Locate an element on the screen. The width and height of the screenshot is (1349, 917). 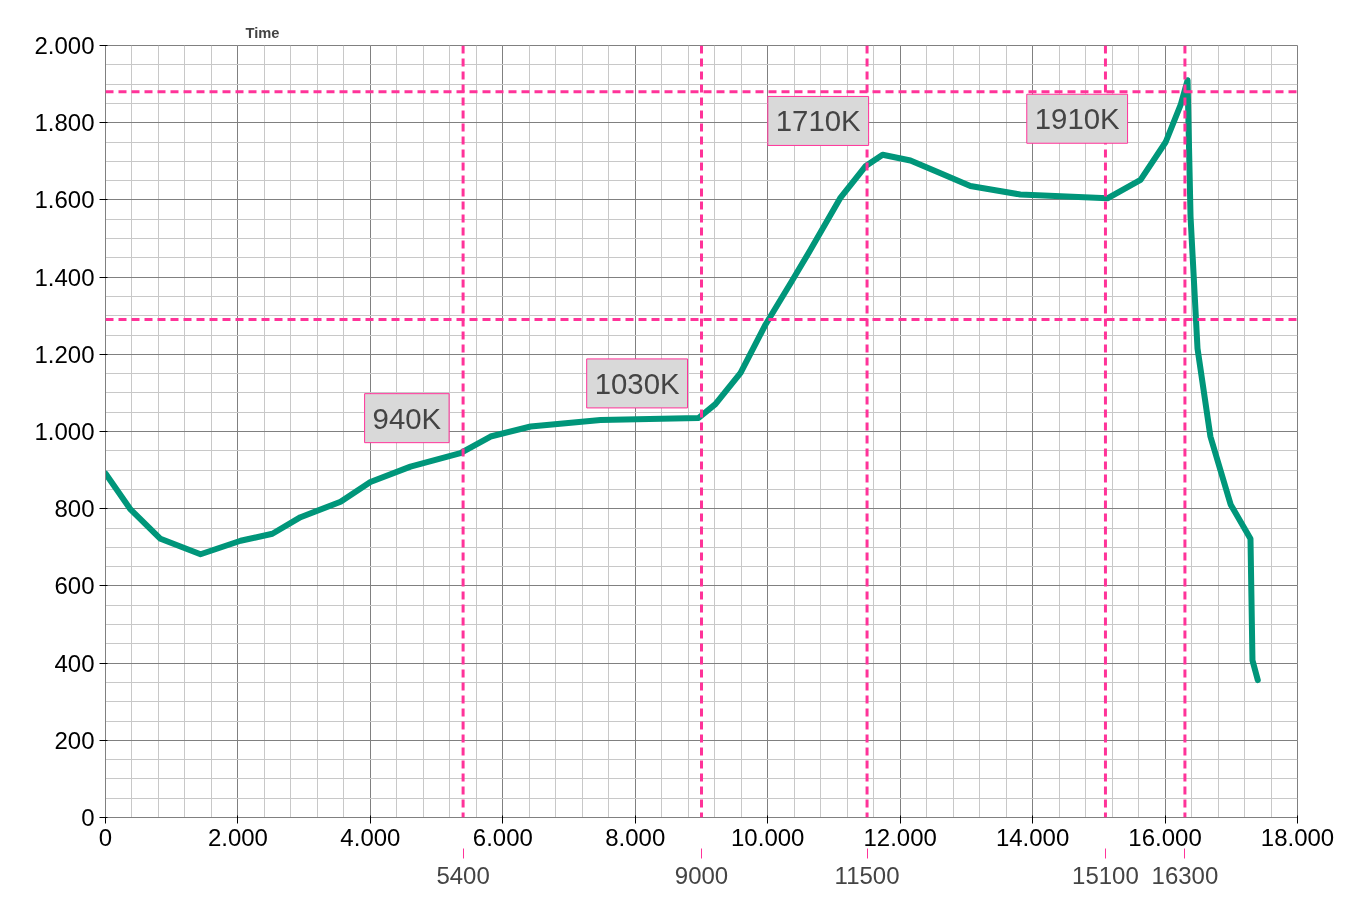
x-tick-label: 4.000 is located at coordinates (370, 837).